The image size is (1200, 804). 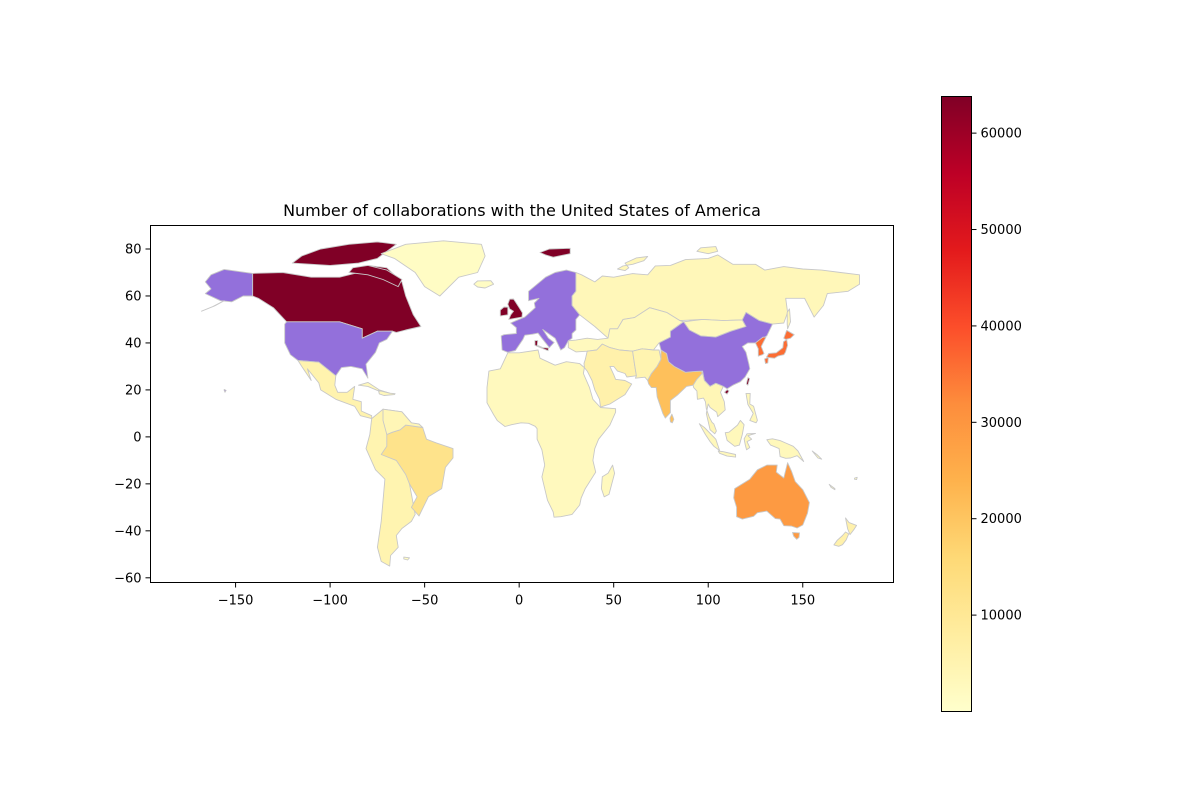 What do you see at coordinates (132, 414) in the screenshot?
I see `y-axis: 80 60 40 20 0 −20 −40 −60` at bounding box center [132, 414].